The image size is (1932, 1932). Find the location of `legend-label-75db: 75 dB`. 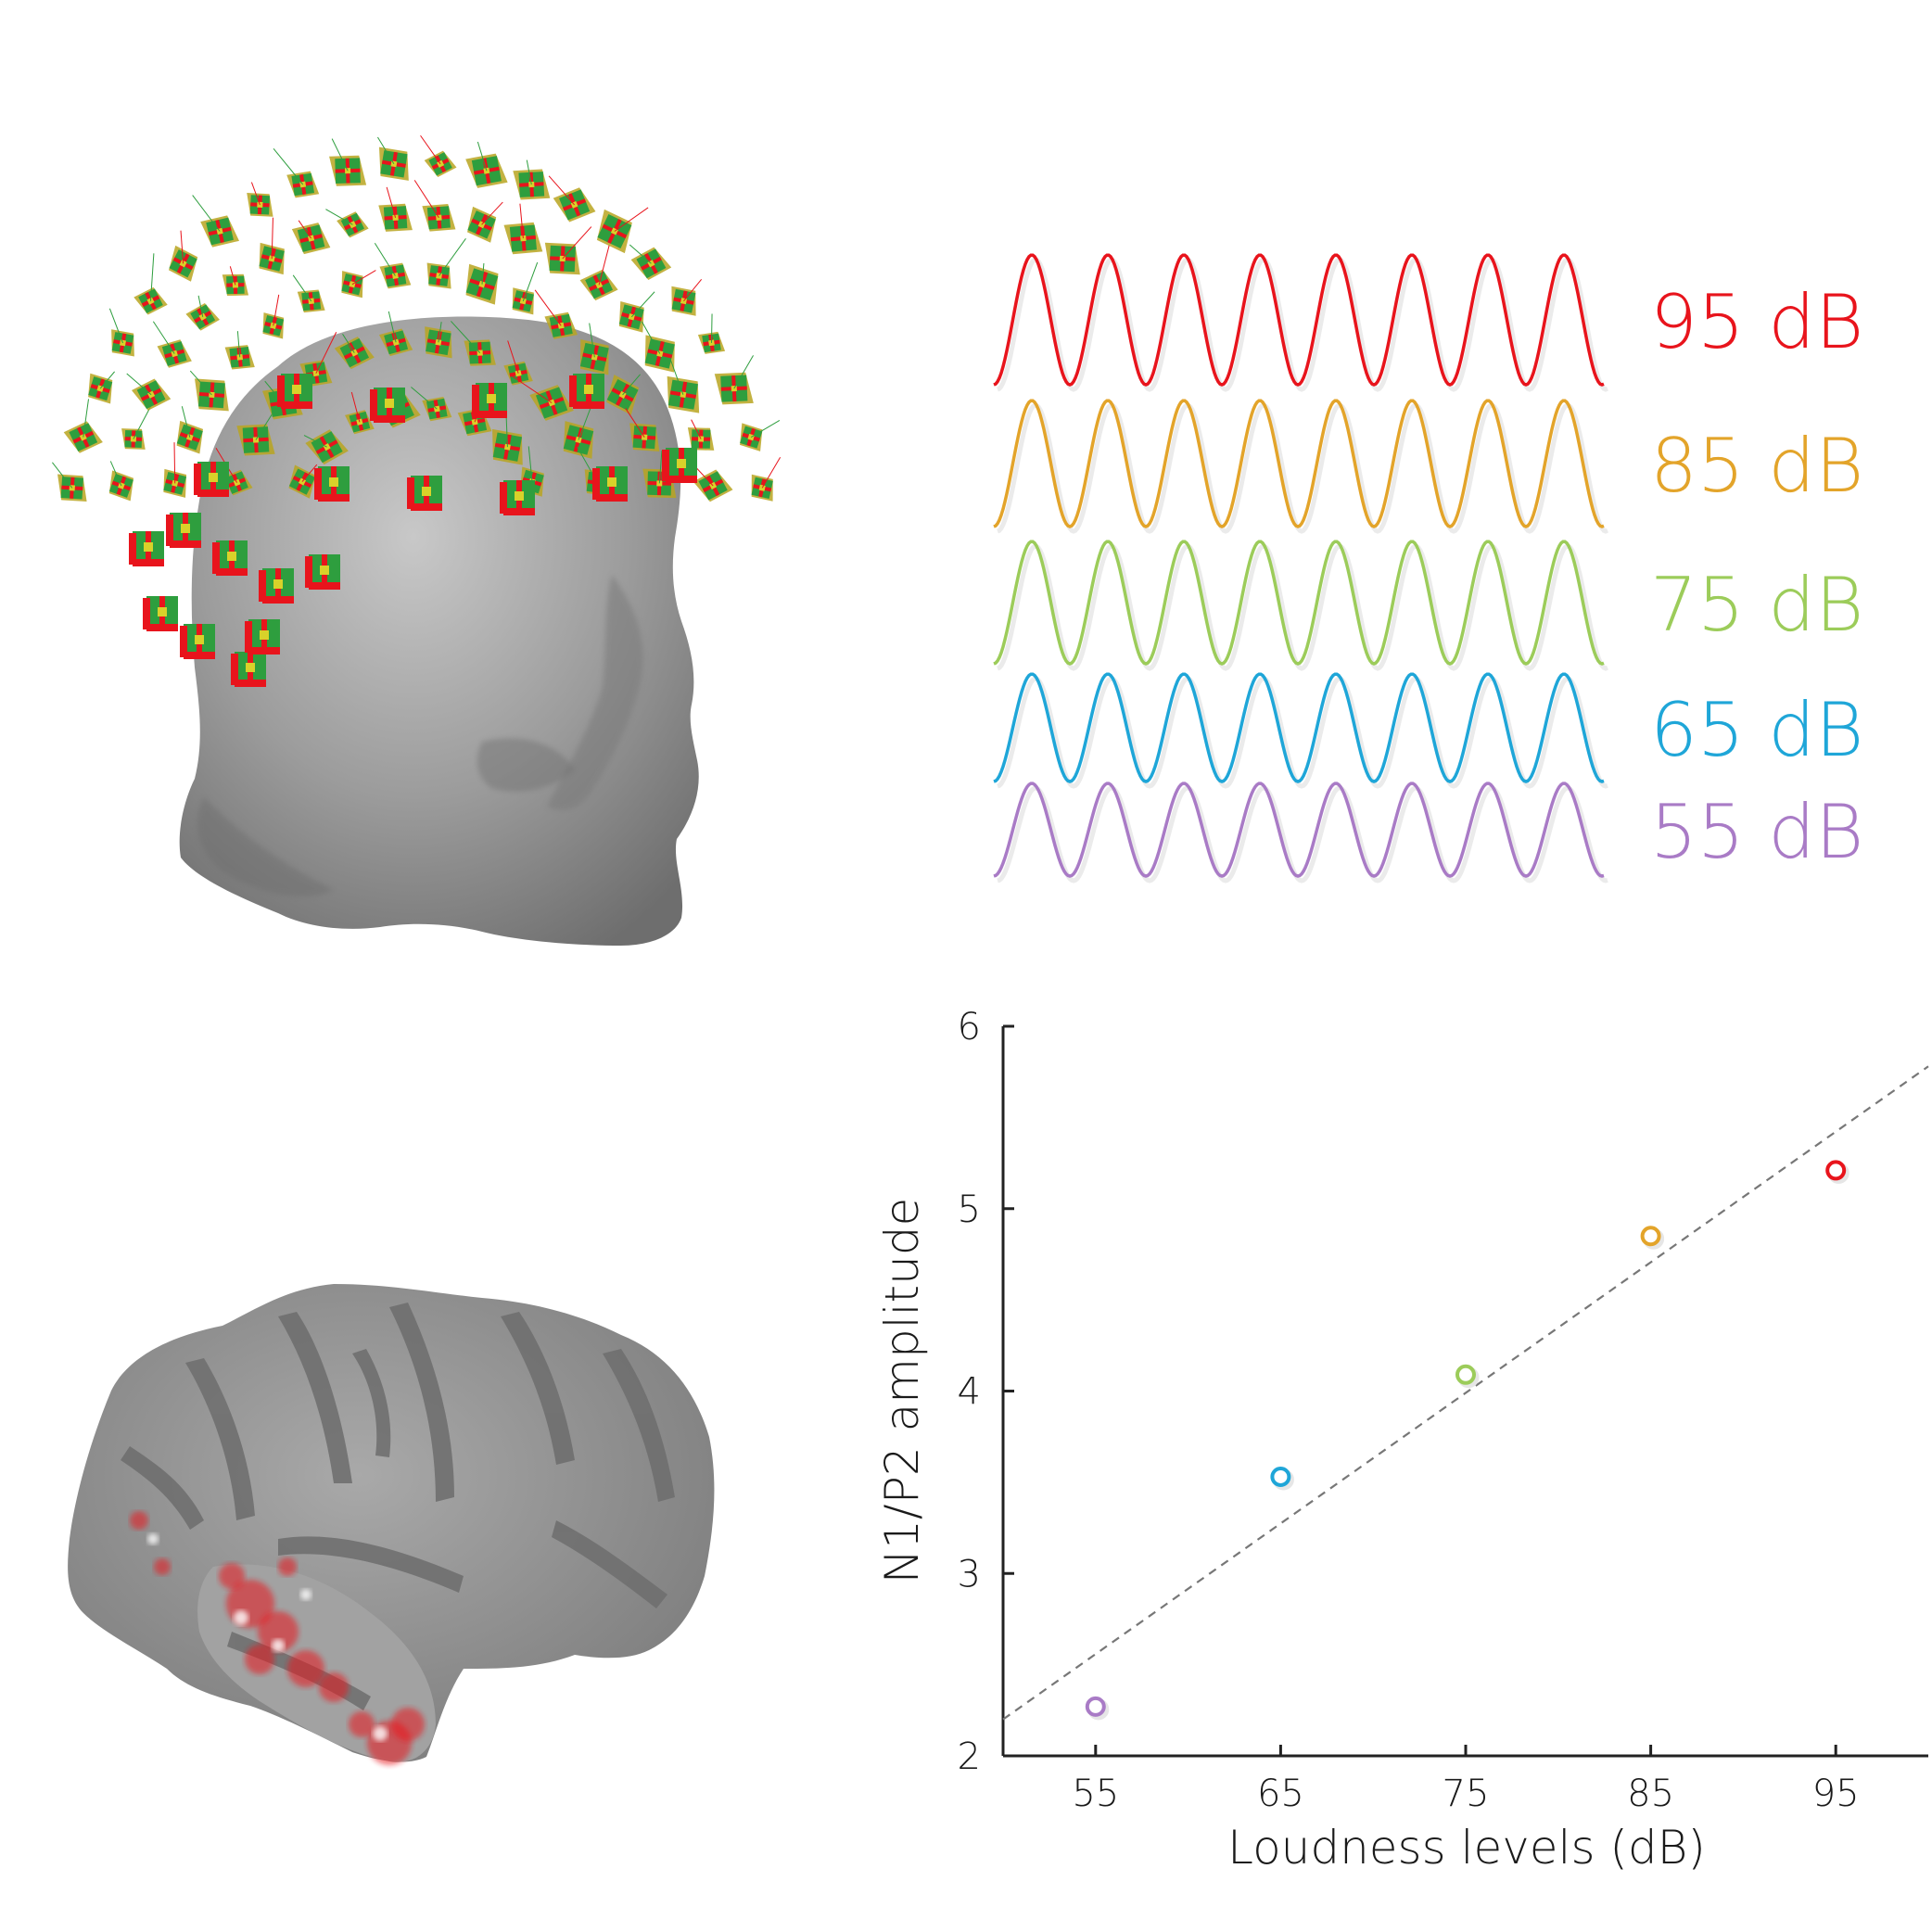

legend-label-75db: 75 dB is located at coordinates (1756, 605).